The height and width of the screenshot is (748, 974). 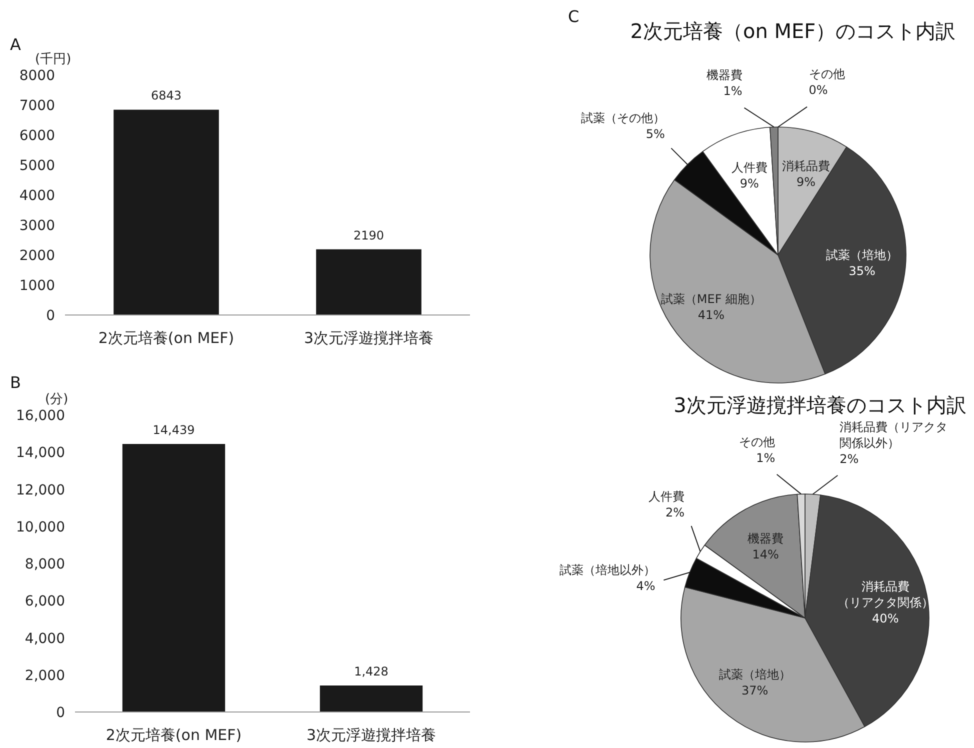 I want to click on chart-title: 3次元浮遊撹拌培養のコスト内訳, so click(x=820, y=405).